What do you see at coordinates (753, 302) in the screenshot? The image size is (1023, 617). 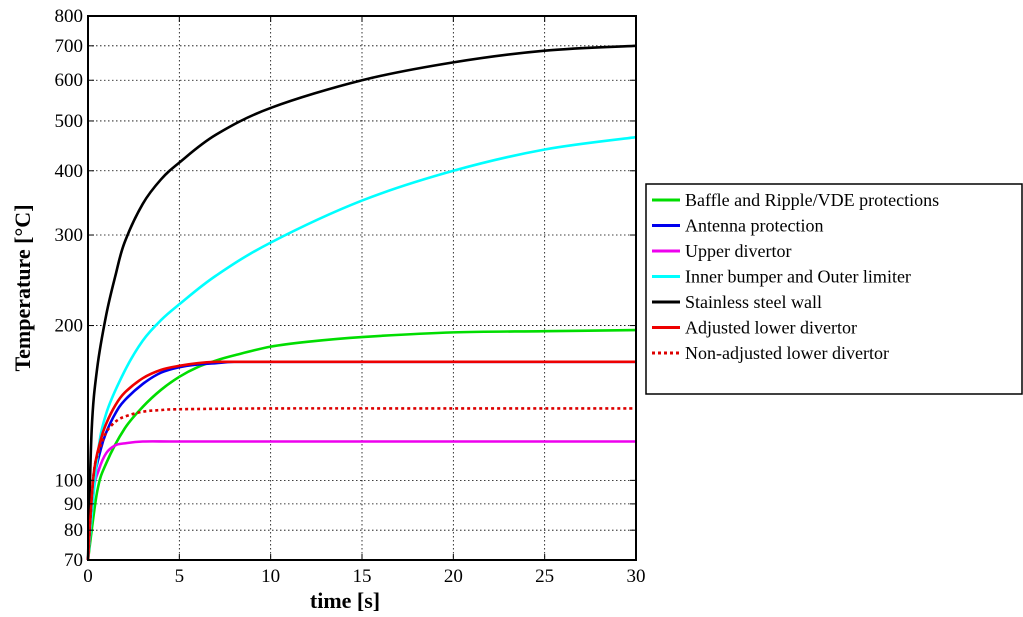 I see `legend-label-4: Stainless steel wall` at bounding box center [753, 302].